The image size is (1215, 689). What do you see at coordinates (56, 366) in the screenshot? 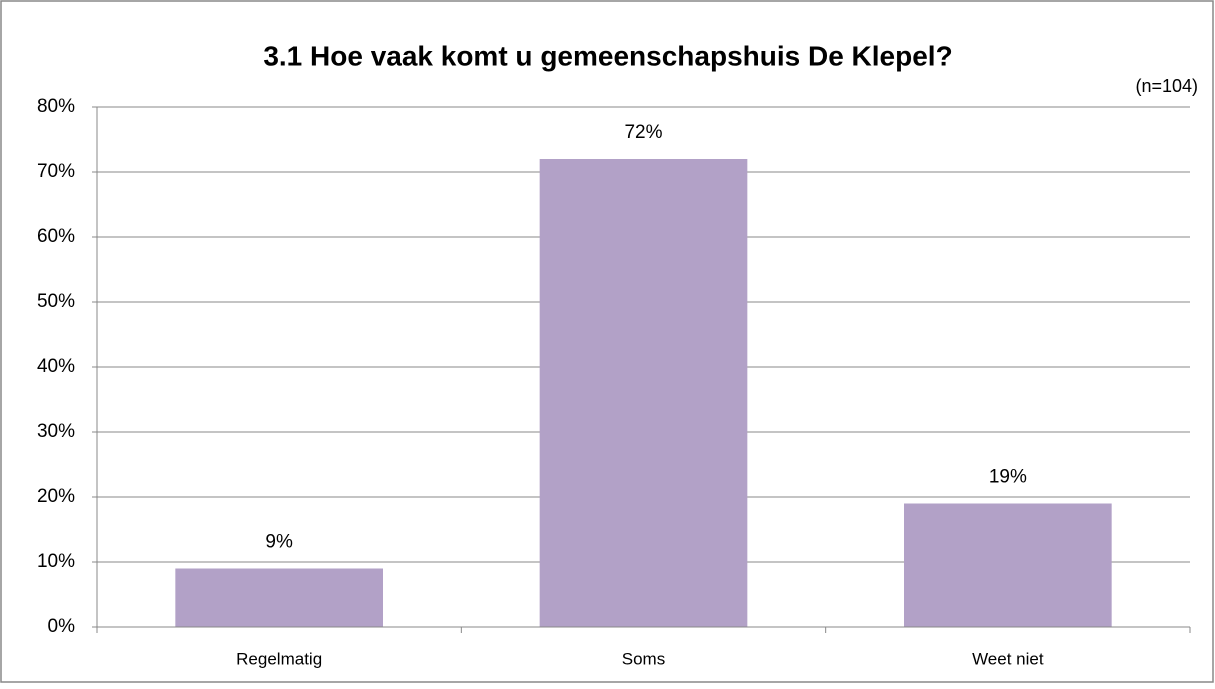
I see `y-tick-label: 40%` at bounding box center [56, 366].